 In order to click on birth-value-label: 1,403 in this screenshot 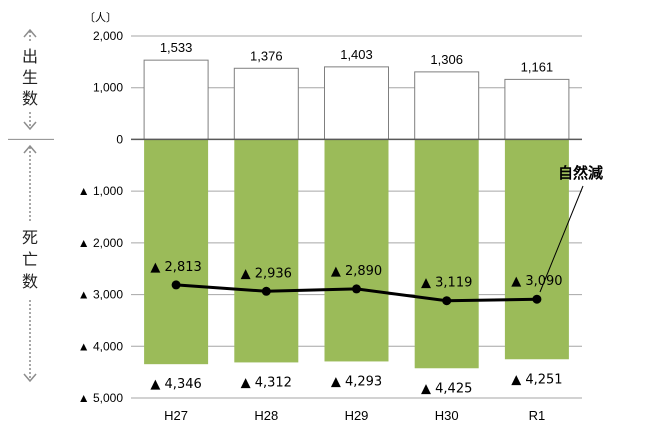, I will do `click(356, 54)`.